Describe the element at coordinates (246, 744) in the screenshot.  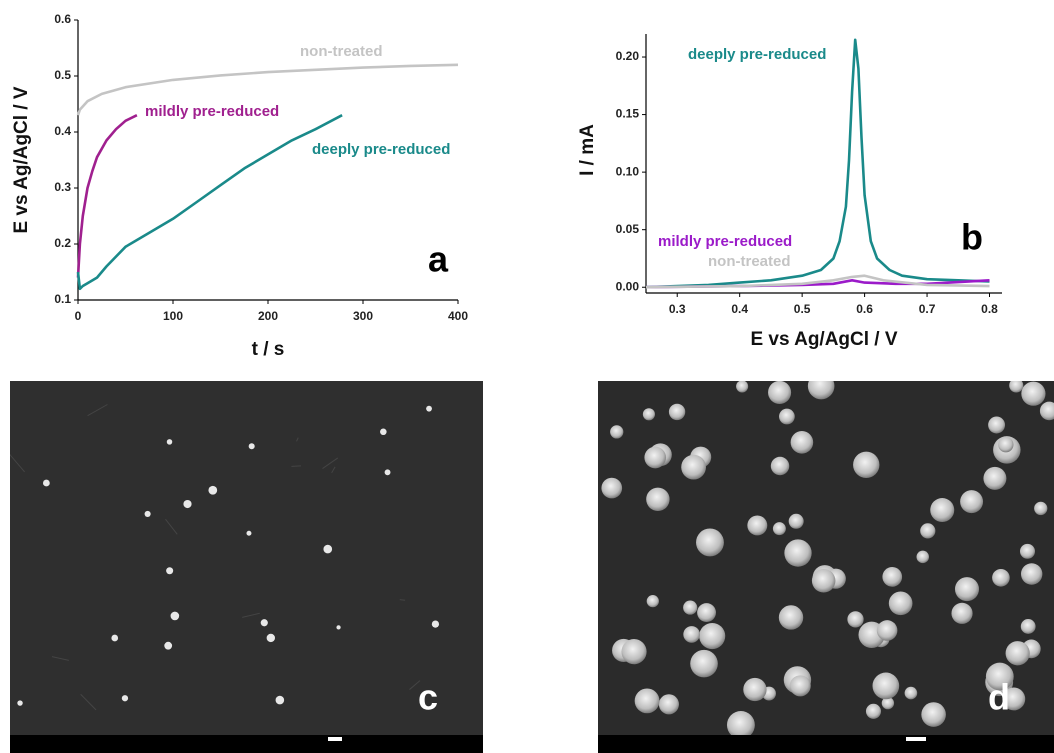
I see `info-bar` at that location.